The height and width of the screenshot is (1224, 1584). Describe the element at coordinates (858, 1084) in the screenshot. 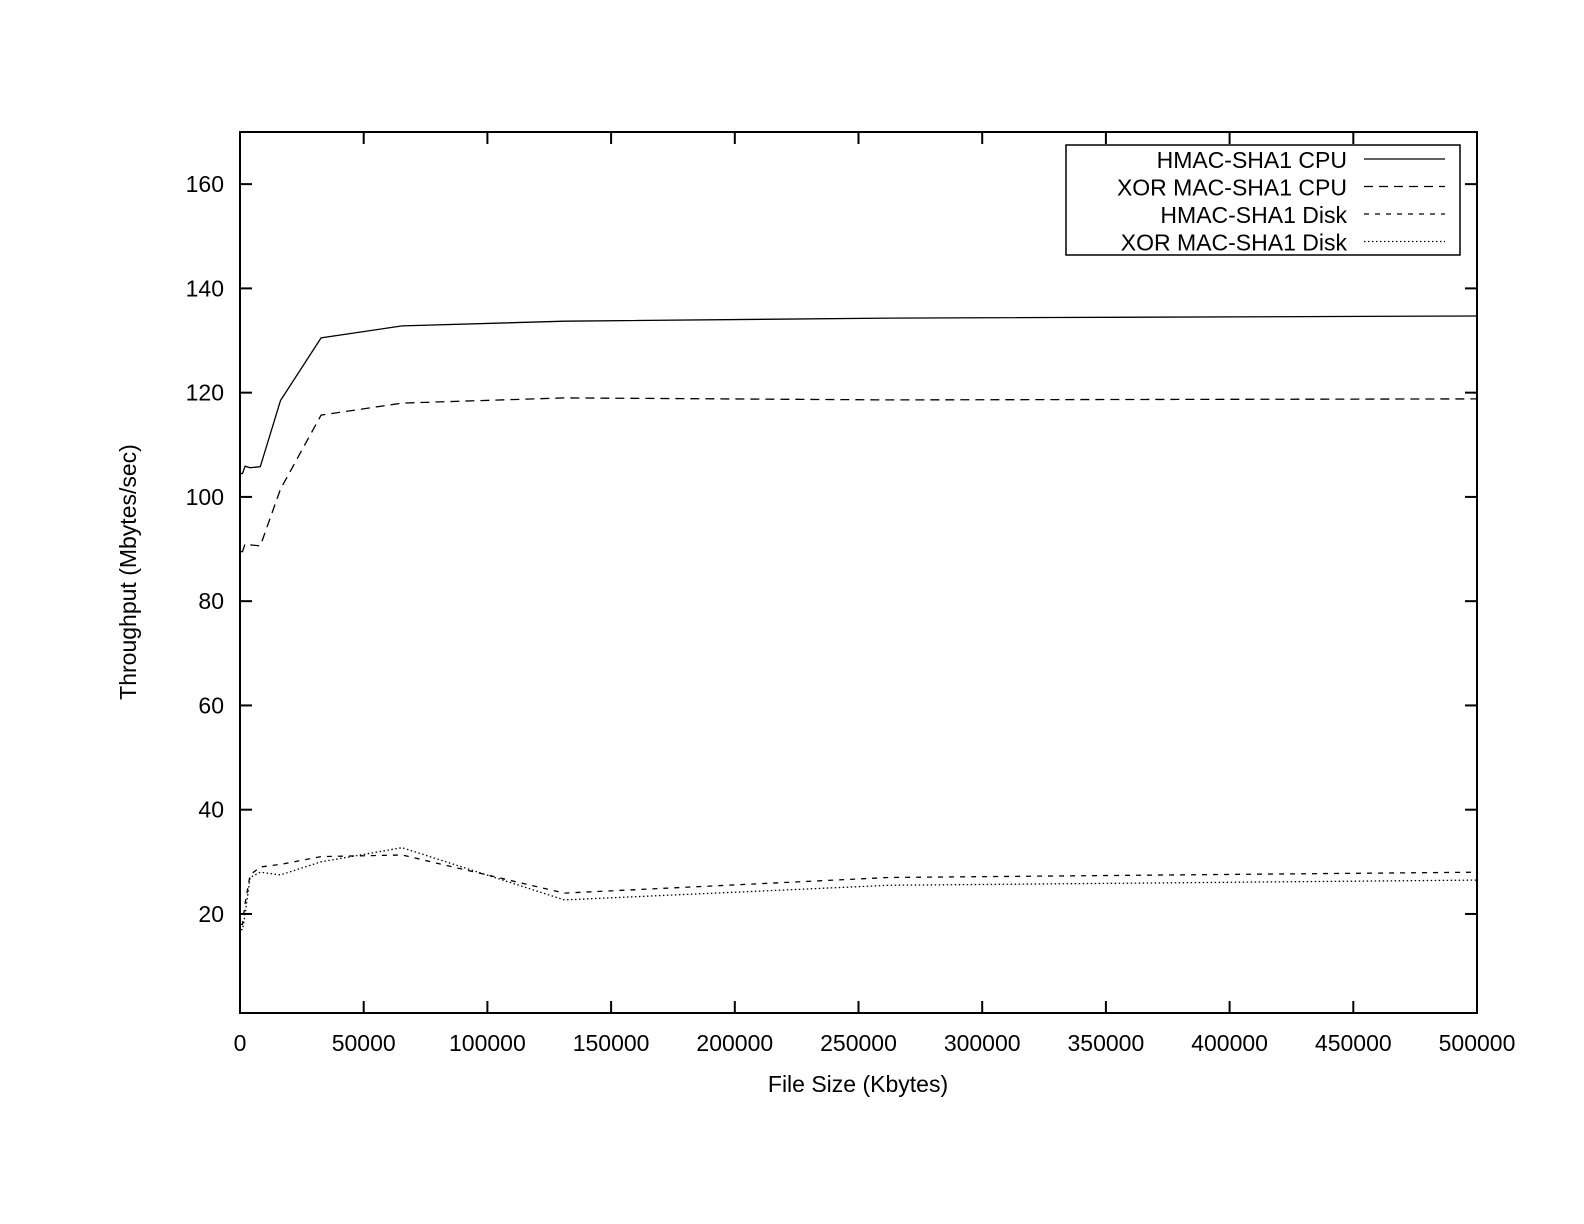

I see `x-axis-label: File Size (Kbytes)` at that location.